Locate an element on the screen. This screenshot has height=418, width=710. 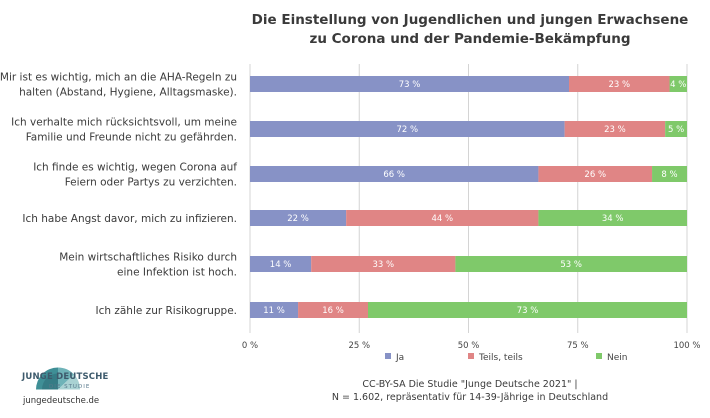
data-label: 14 % is located at coordinates (281, 265).